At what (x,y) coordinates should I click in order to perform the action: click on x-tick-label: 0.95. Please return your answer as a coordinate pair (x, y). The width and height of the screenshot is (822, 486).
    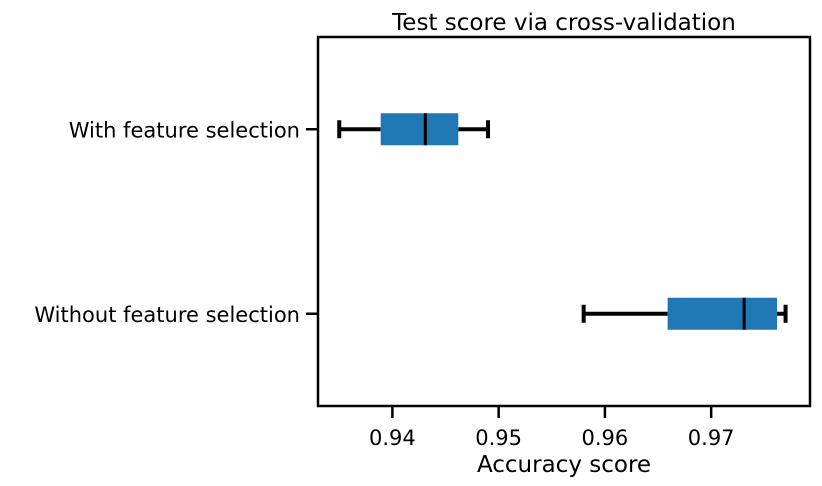
    Looking at the image, I should click on (498, 438).